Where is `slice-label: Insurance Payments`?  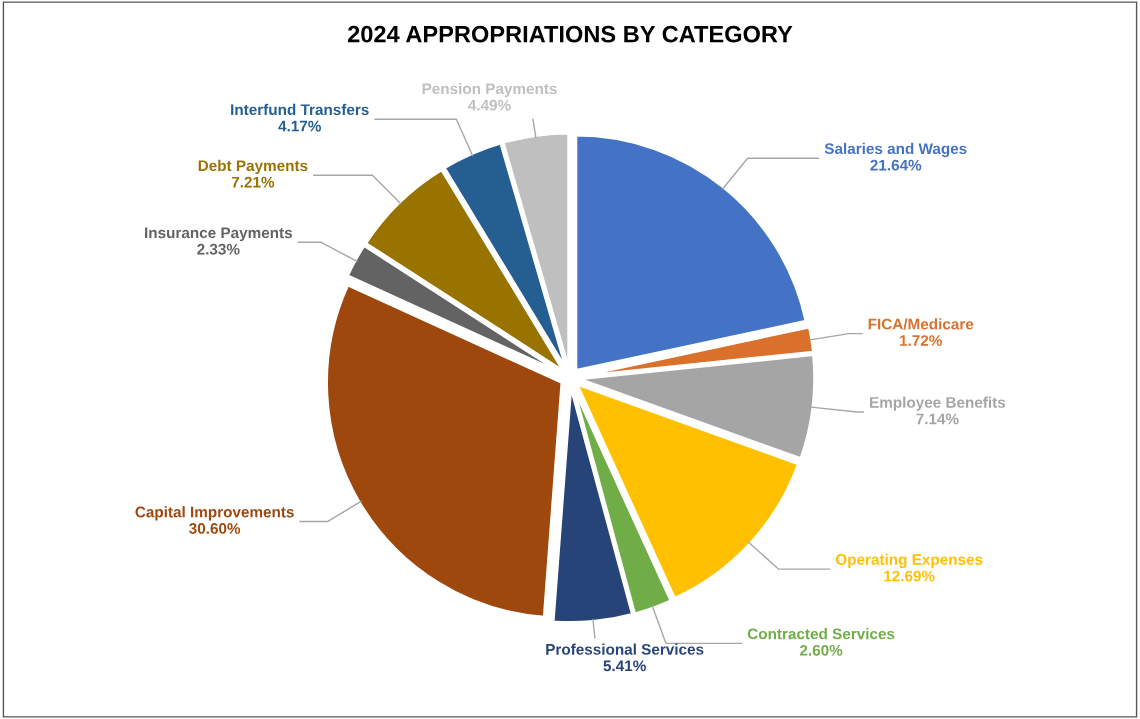 slice-label: Insurance Payments is located at coordinates (218, 234).